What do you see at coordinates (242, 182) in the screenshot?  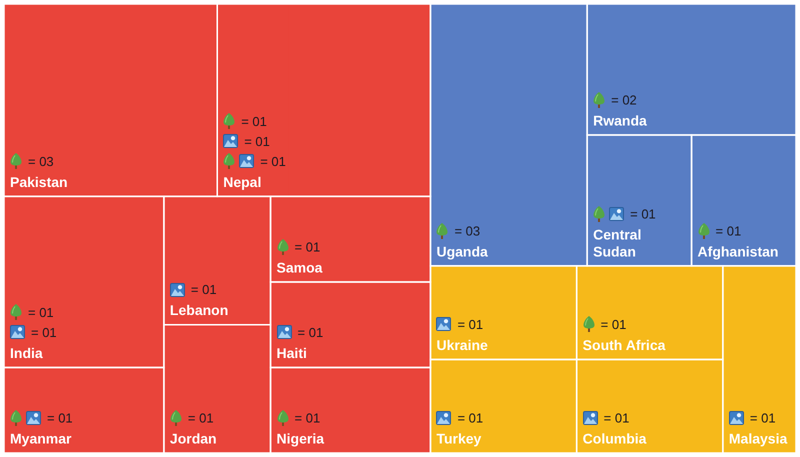 I see `category-label: Nepal` at bounding box center [242, 182].